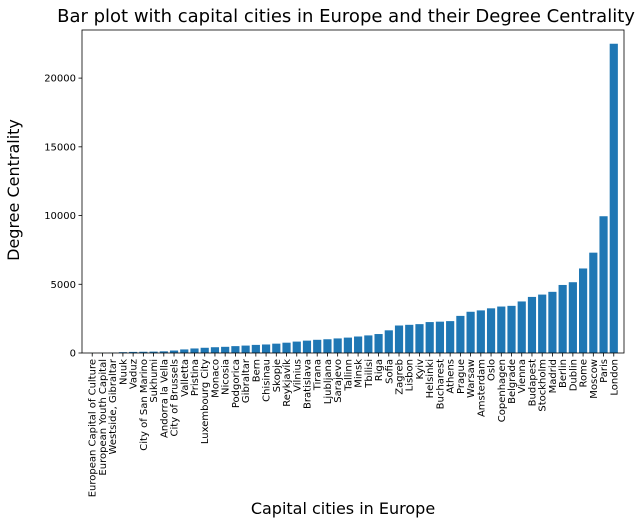 The height and width of the screenshot is (528, 640). What do you see at coordinates (60, 216) in the screenshot?
I see `y-tick-label: 10000` at bounding box center [60, 216].